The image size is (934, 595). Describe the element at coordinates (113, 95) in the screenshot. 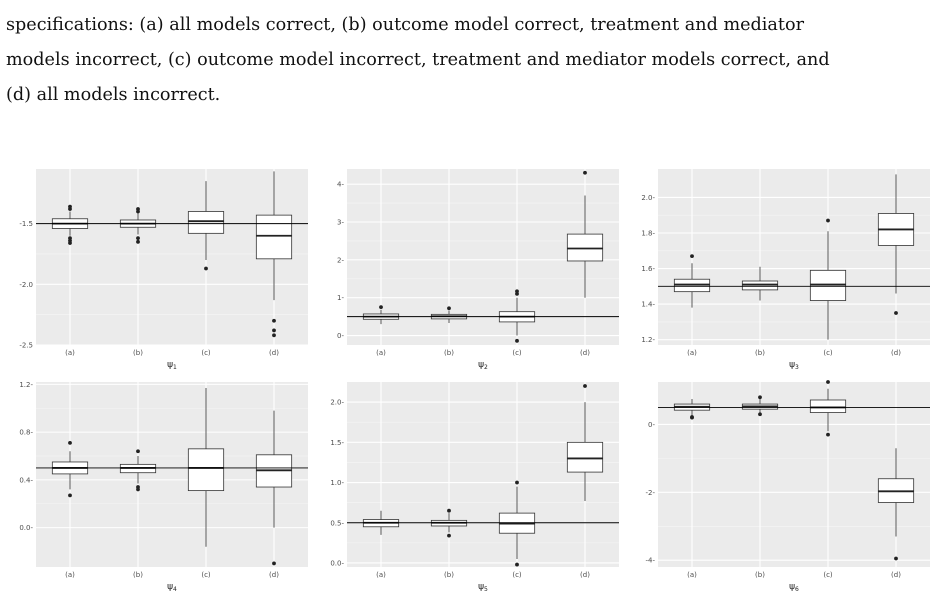

I see `caption-line: (d) all models incorrect.` at that location.